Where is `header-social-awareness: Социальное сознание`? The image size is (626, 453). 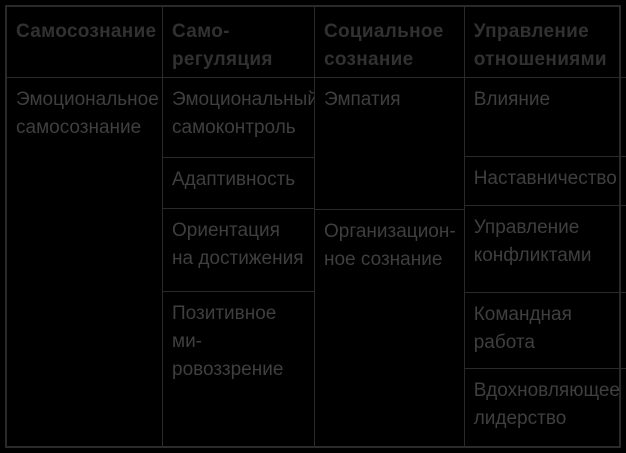
header-social-awareness: Социальное сознание is located at coordinates (384, 45).